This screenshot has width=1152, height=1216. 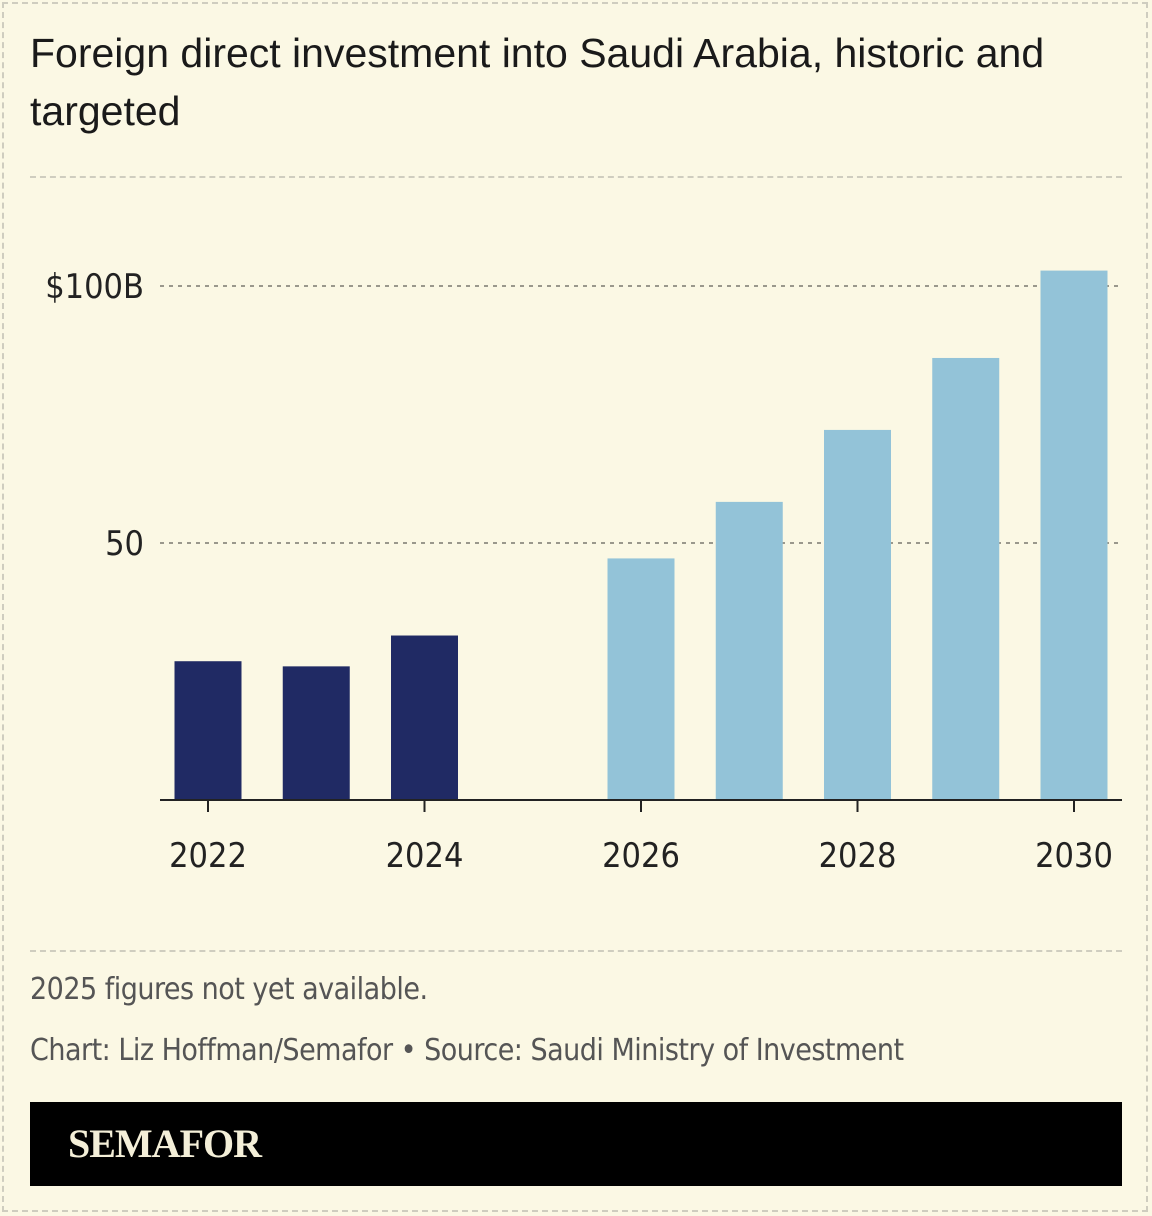 What do you see at coordinates (425, 856) in the screenshot?
I see `x-tick-label: 2024` at bounding box center [425, 856].